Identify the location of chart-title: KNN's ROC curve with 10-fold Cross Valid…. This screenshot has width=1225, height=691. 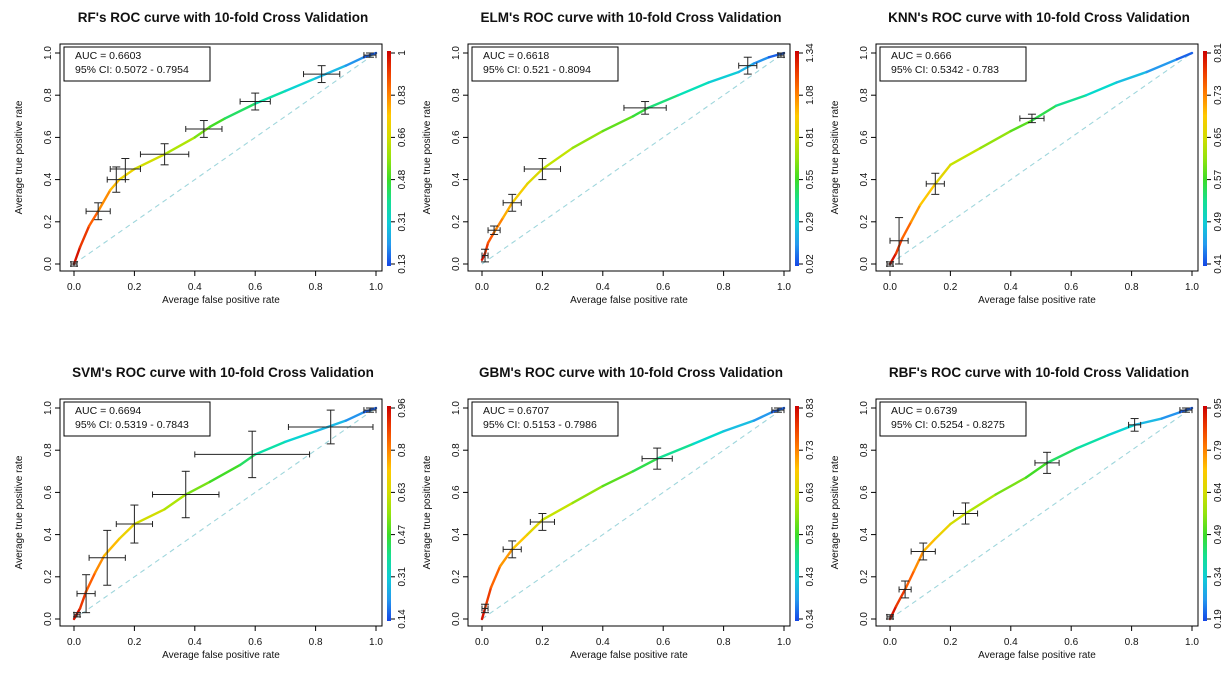
(1039, 17).